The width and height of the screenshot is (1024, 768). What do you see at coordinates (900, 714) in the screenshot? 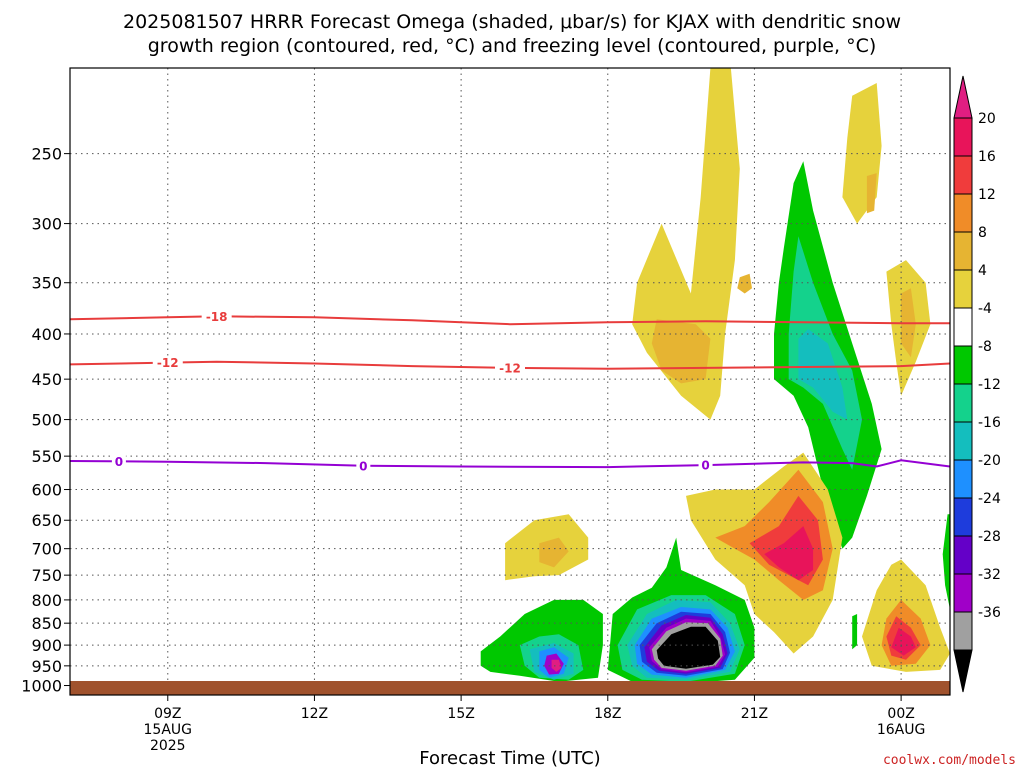
I see `x-tick-label-24-0: 00Z` at bounding box center [900, 714].